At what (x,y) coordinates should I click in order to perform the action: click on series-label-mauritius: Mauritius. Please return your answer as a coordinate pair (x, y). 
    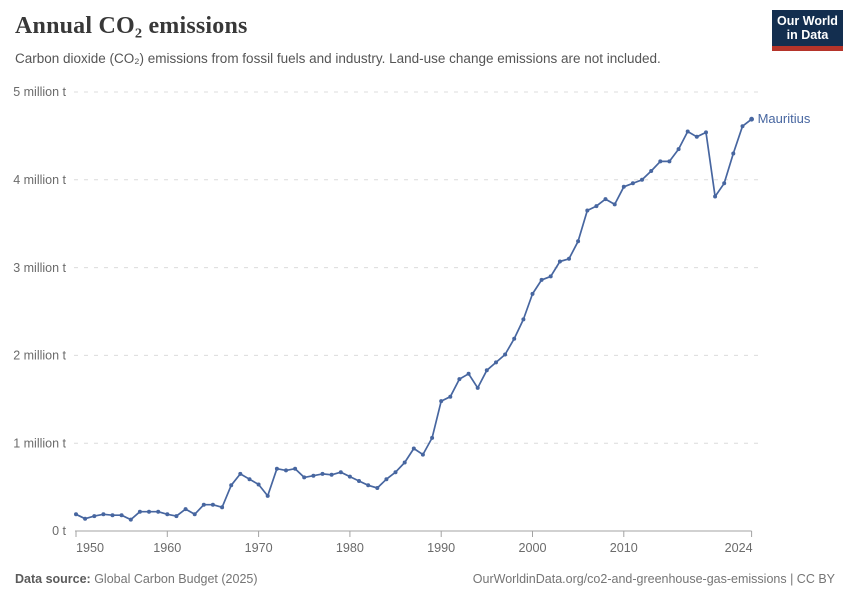
    Looking at the image, I should click on (784, 118).